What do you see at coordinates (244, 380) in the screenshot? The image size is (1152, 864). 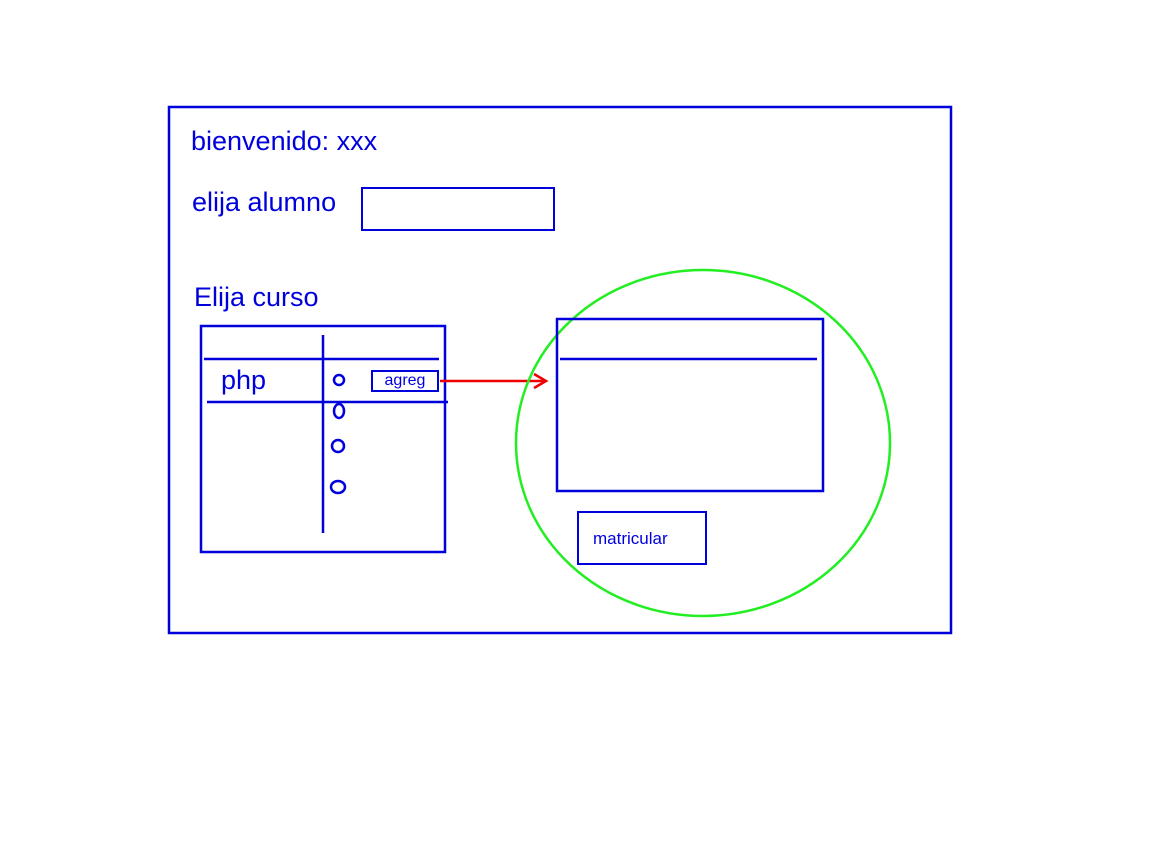 I see `course-name-php: php` at bounding box center [244, 380].